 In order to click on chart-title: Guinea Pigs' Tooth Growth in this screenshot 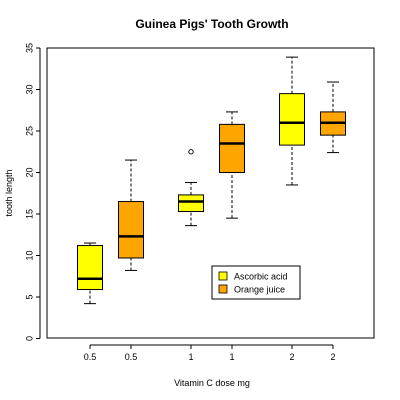, I will do `click(211, 24)`.